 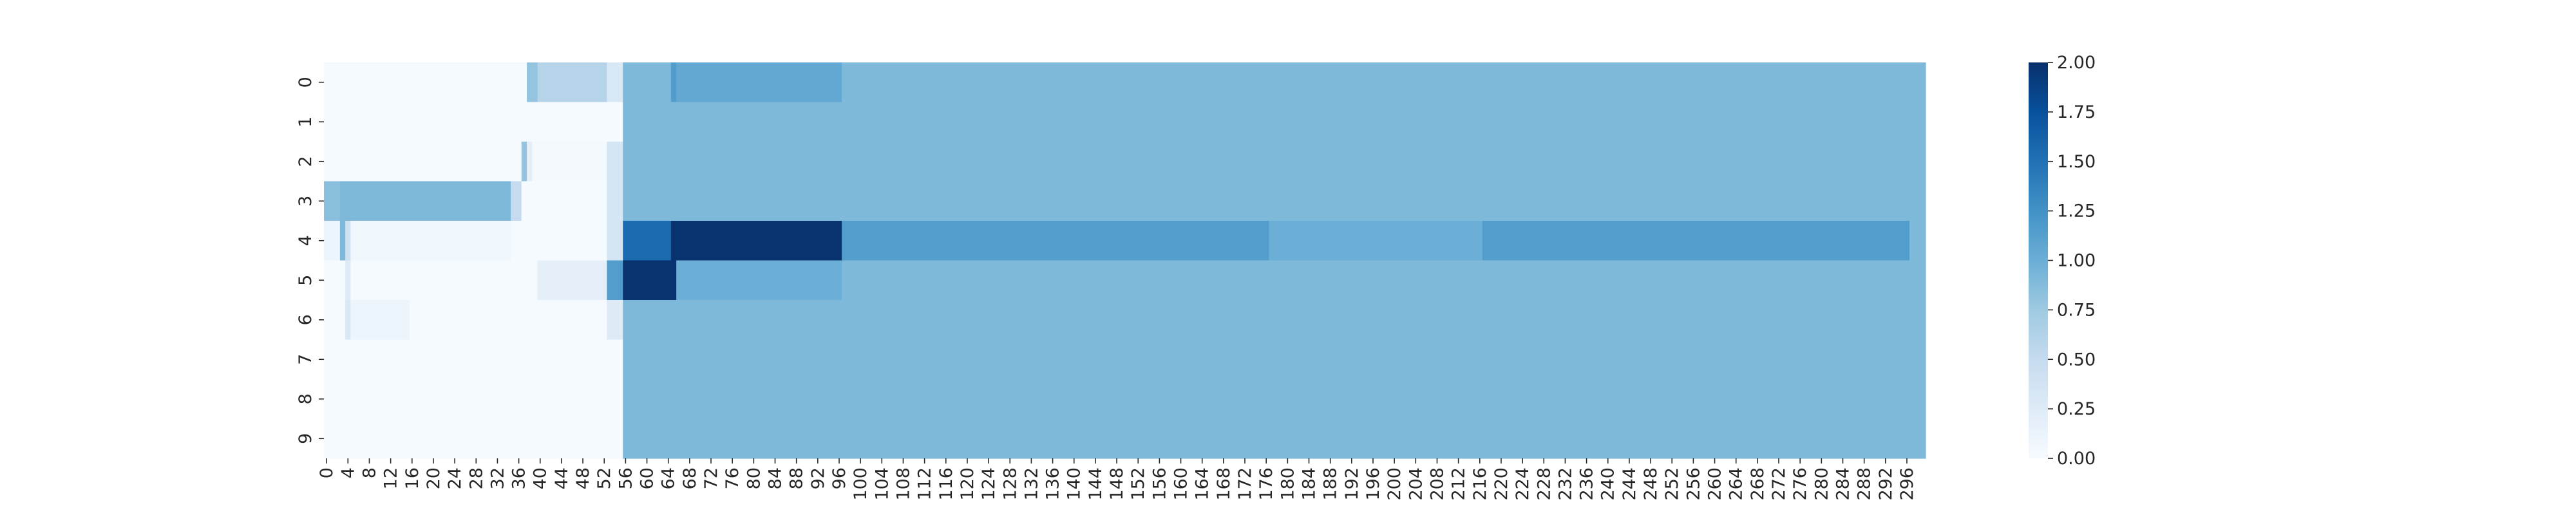 What do you see at coordinates (306, 280) in the screenshot?
I see `y-tick-label: 5` at bounding box center [306, 280].